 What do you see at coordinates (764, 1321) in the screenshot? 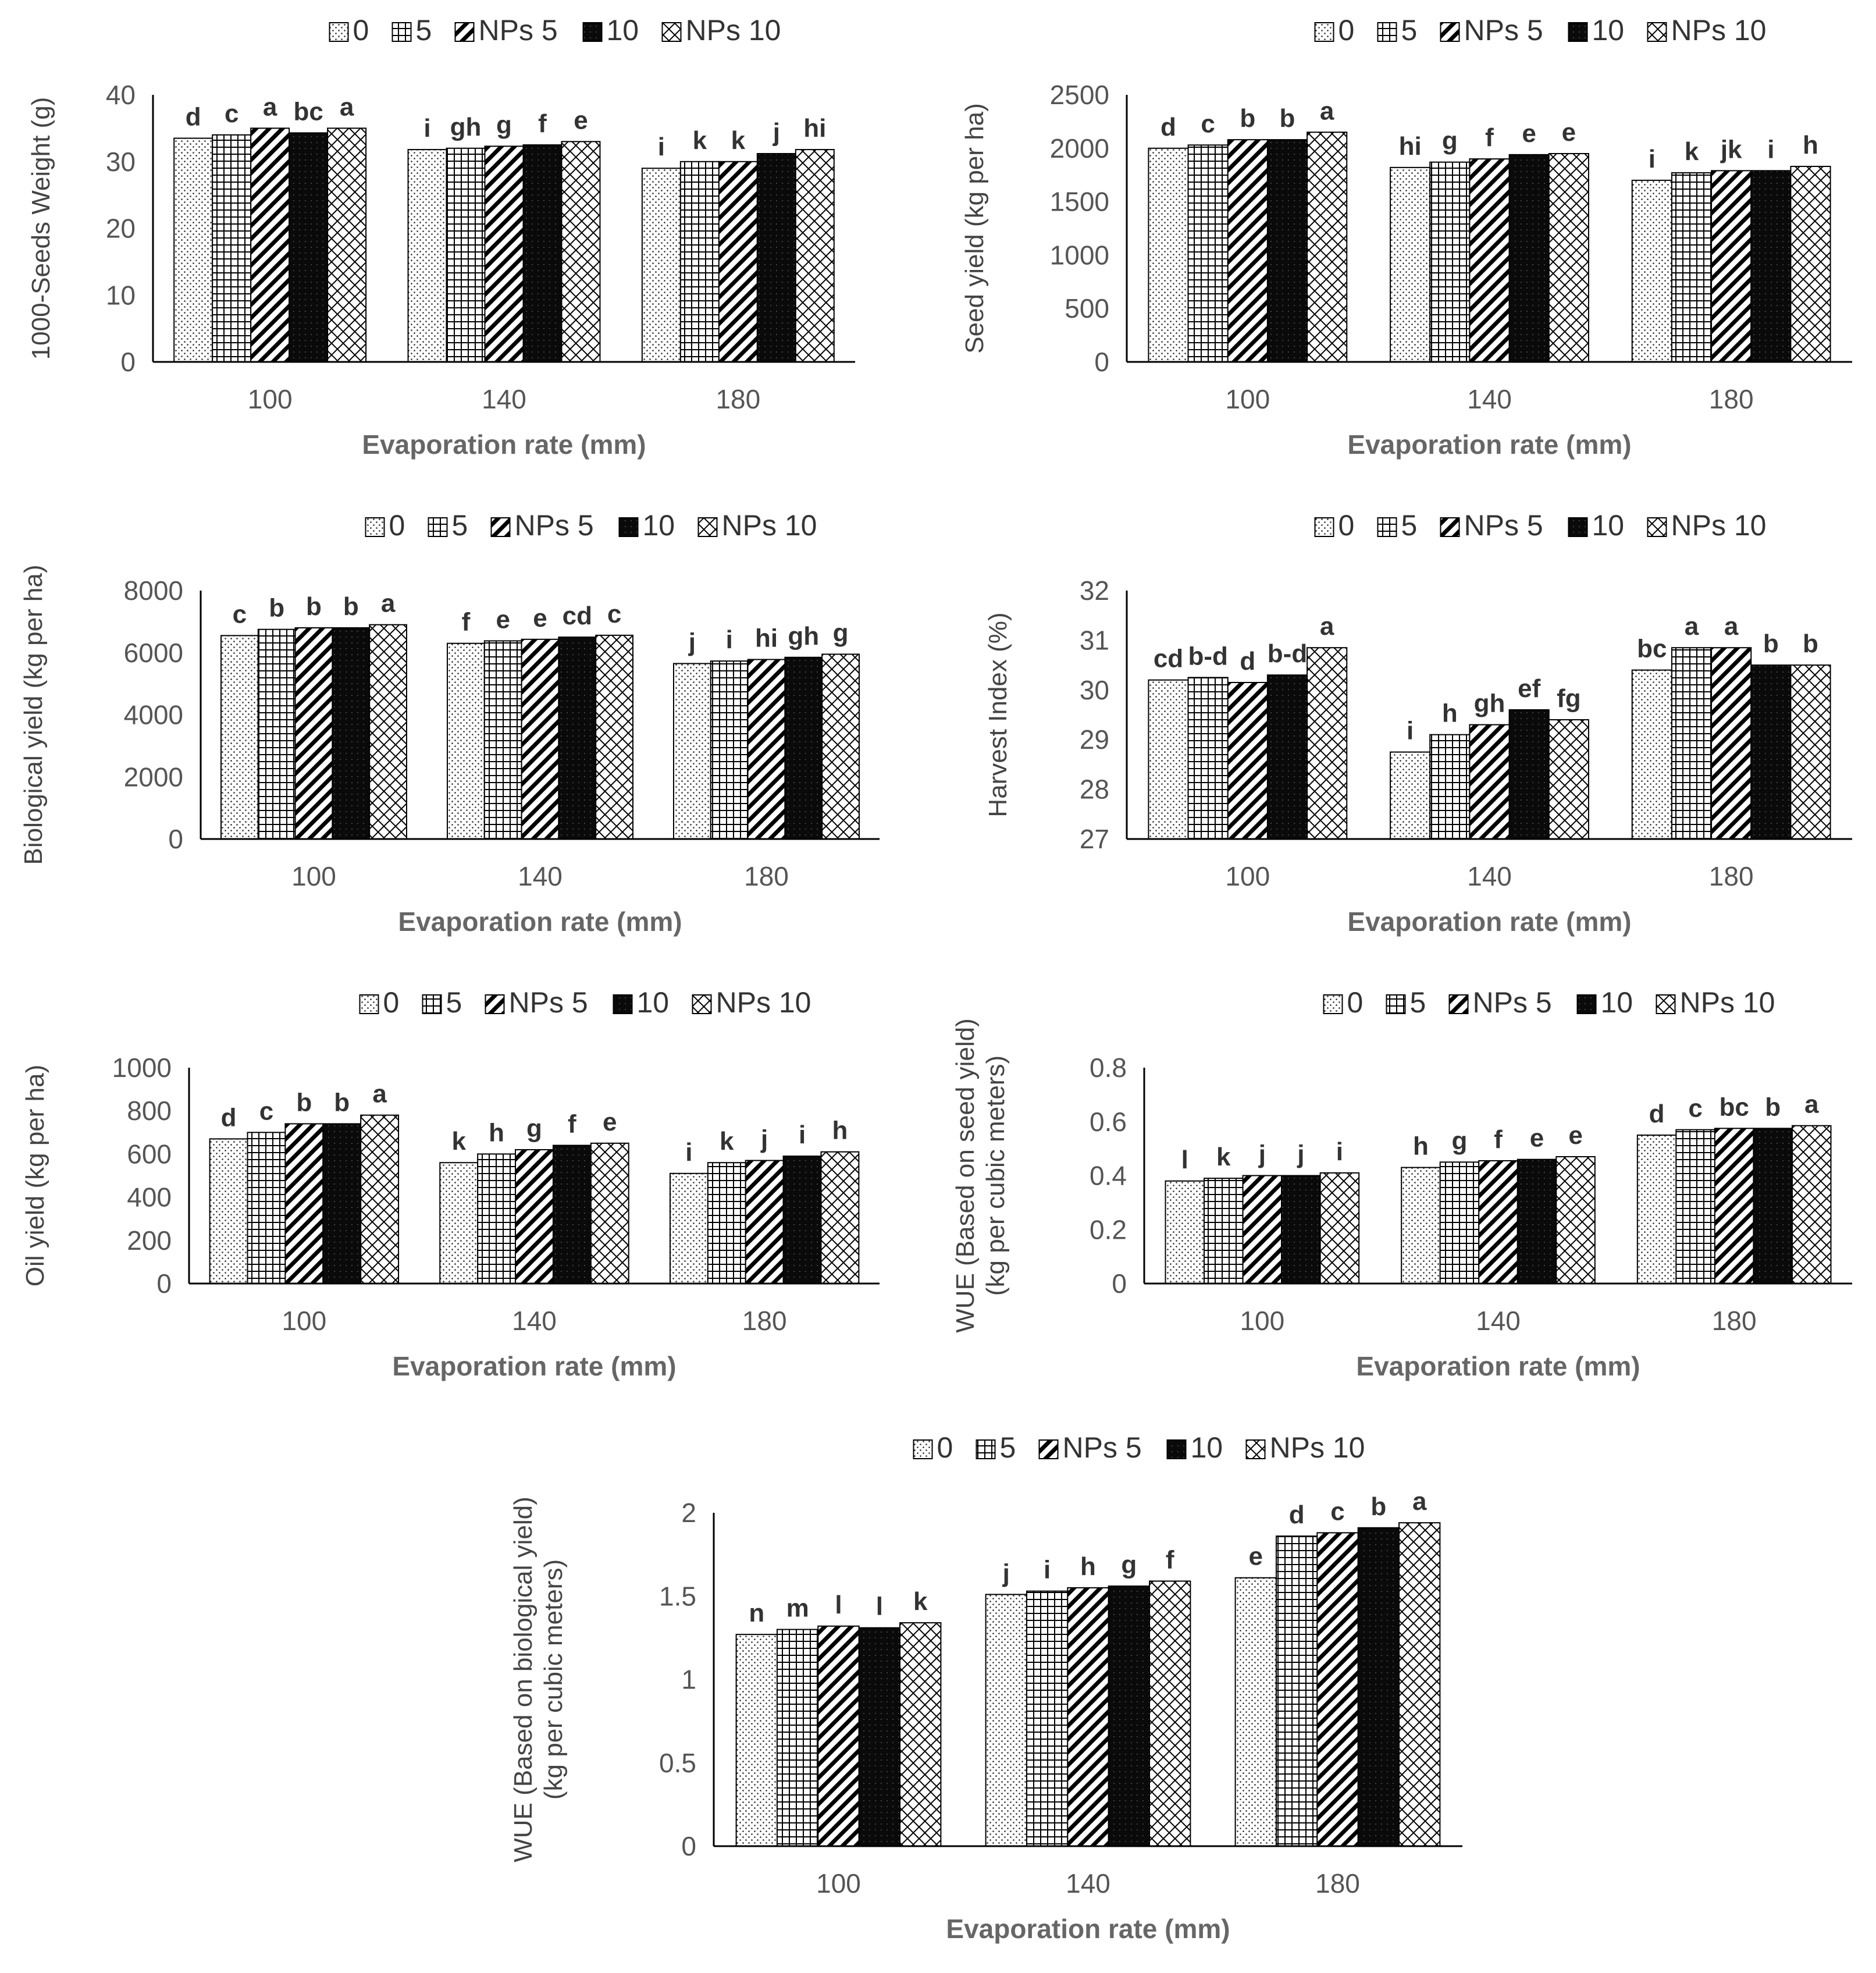
I see `x-tick-label: 180` at bounding box center [764, 1321].